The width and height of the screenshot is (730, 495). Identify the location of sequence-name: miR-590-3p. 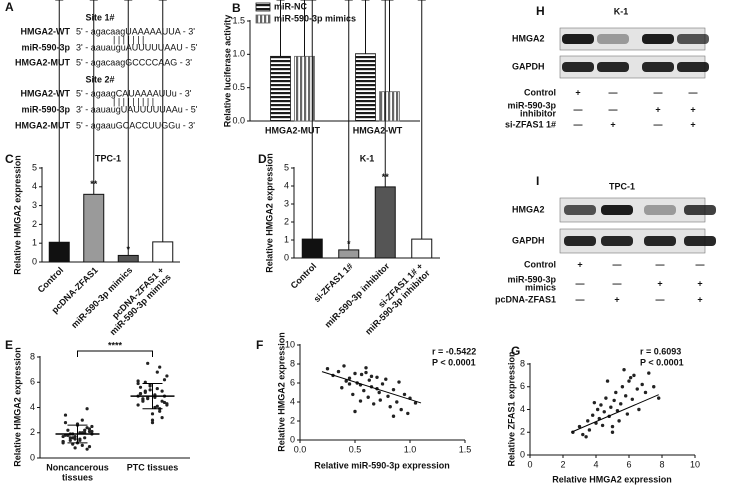
(45, 109).